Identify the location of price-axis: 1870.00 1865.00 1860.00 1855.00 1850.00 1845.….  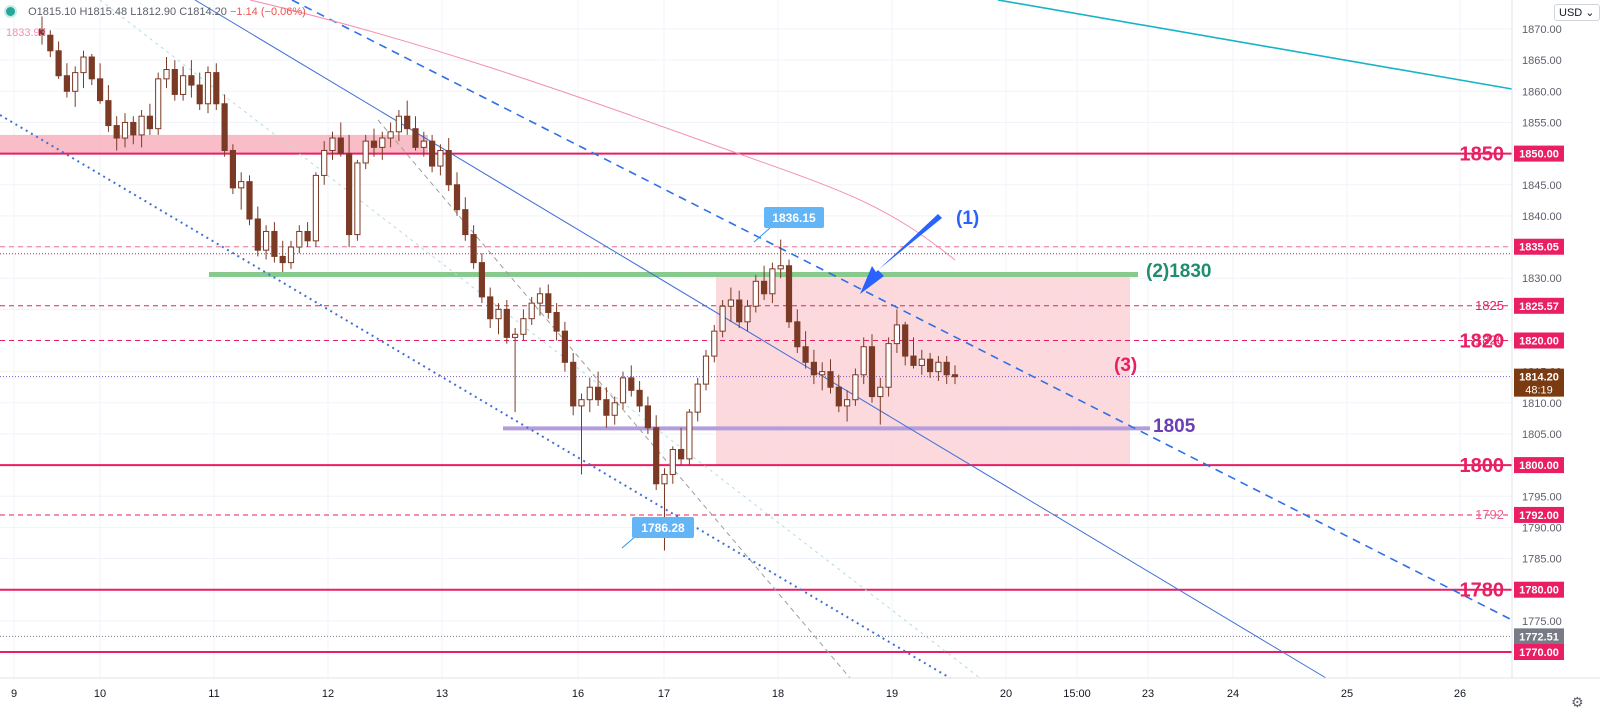
(1537, 339).